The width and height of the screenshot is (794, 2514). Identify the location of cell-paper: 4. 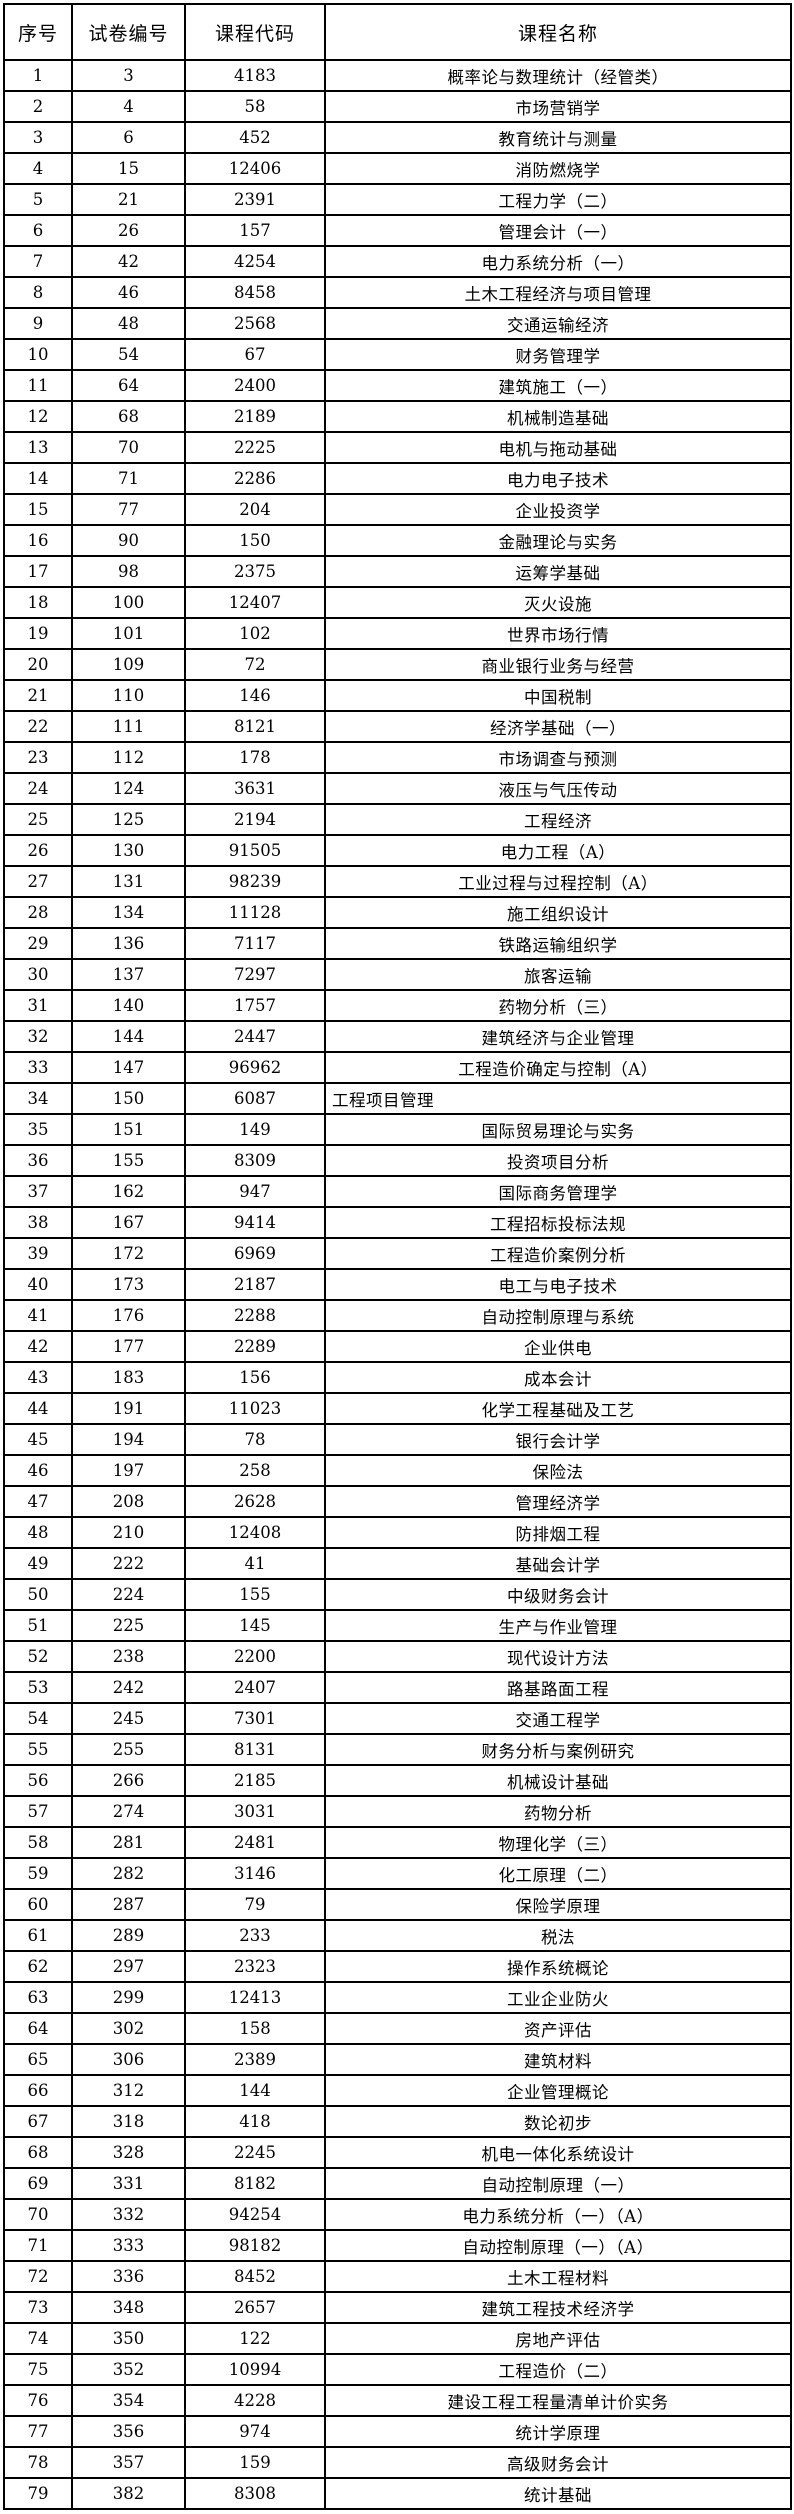
(128, 106).